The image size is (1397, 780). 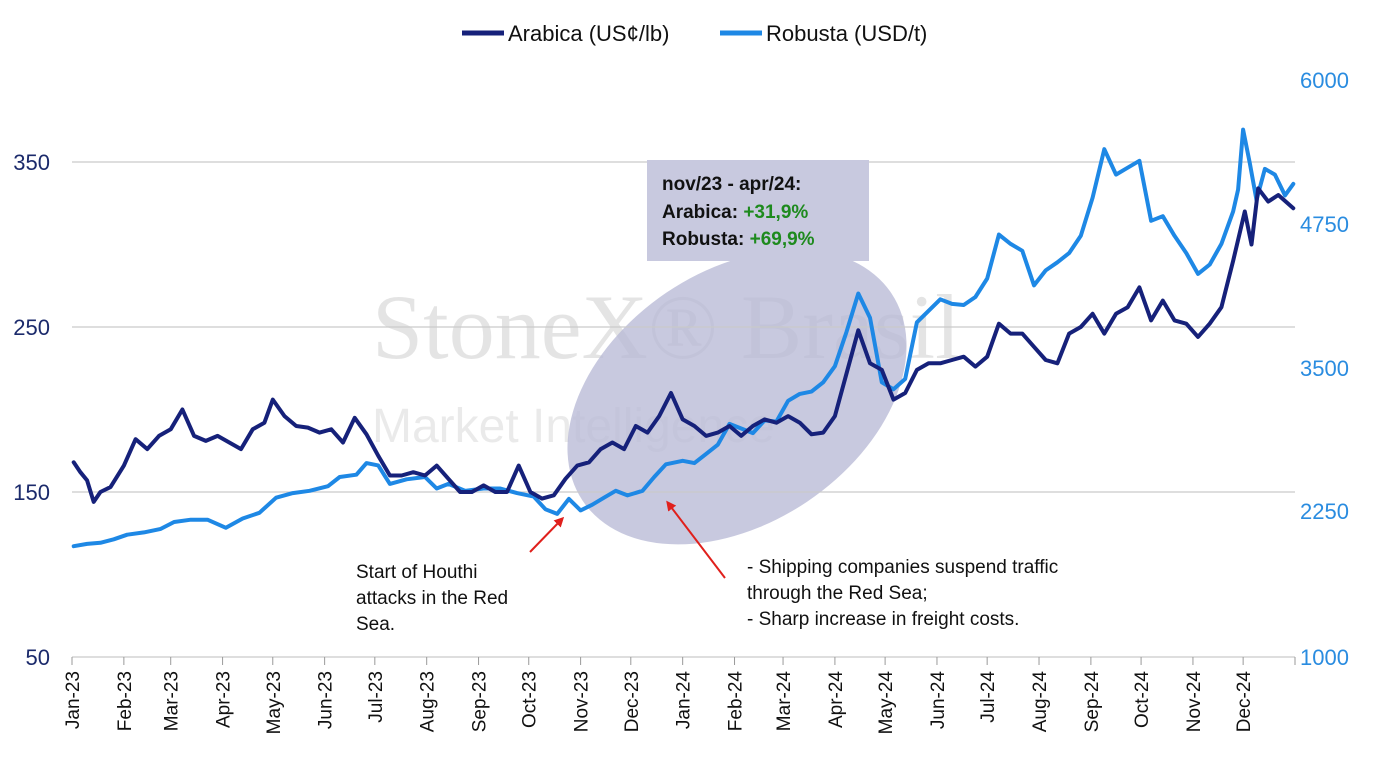 What do you see at coordinates (700, 212) in the screenshot?
I see `summary-arabica-label: Arabica:` at bounding box center [700, 212].